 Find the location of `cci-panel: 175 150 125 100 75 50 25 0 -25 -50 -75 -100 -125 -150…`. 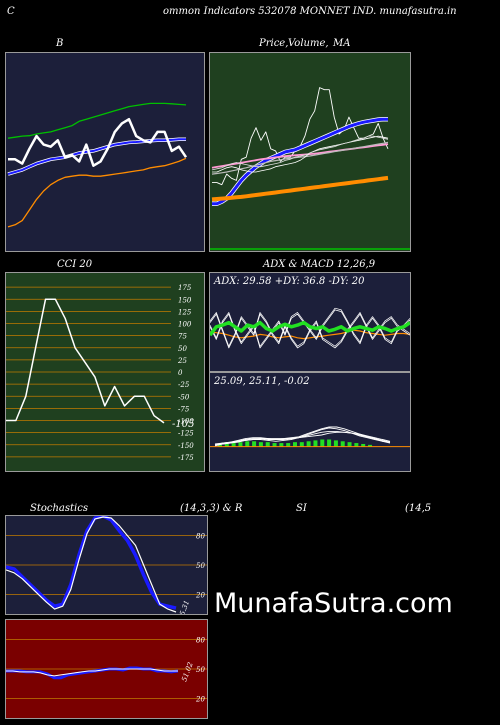

cci-panel: 175 150 125 100 75 50 25 0 -25 -50 -75 -100 -125 -150… is located at coordinates (105, 372).